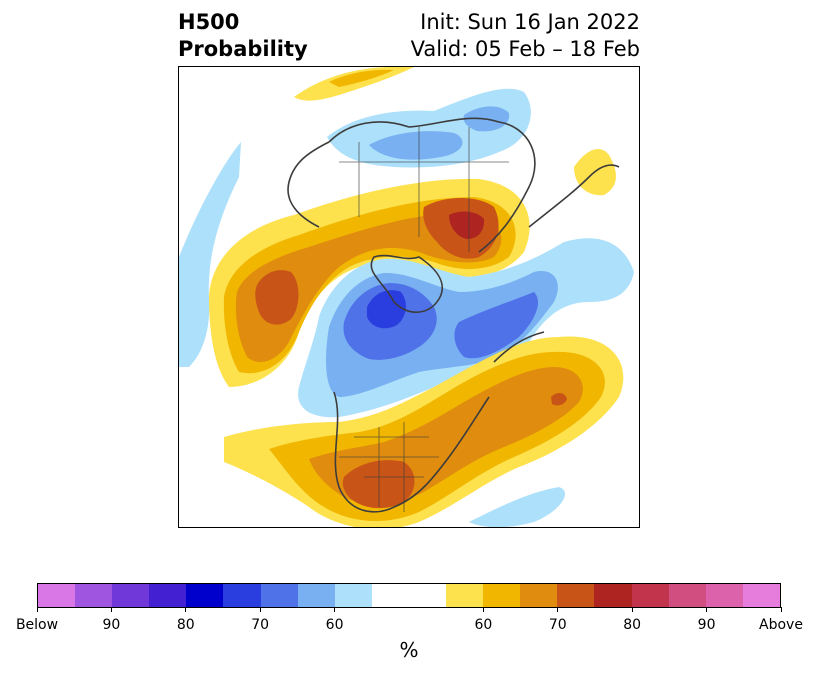 This screenshot has width=819, height=676. I want to click on chart-title: H500 Probability, so click(243, 36).